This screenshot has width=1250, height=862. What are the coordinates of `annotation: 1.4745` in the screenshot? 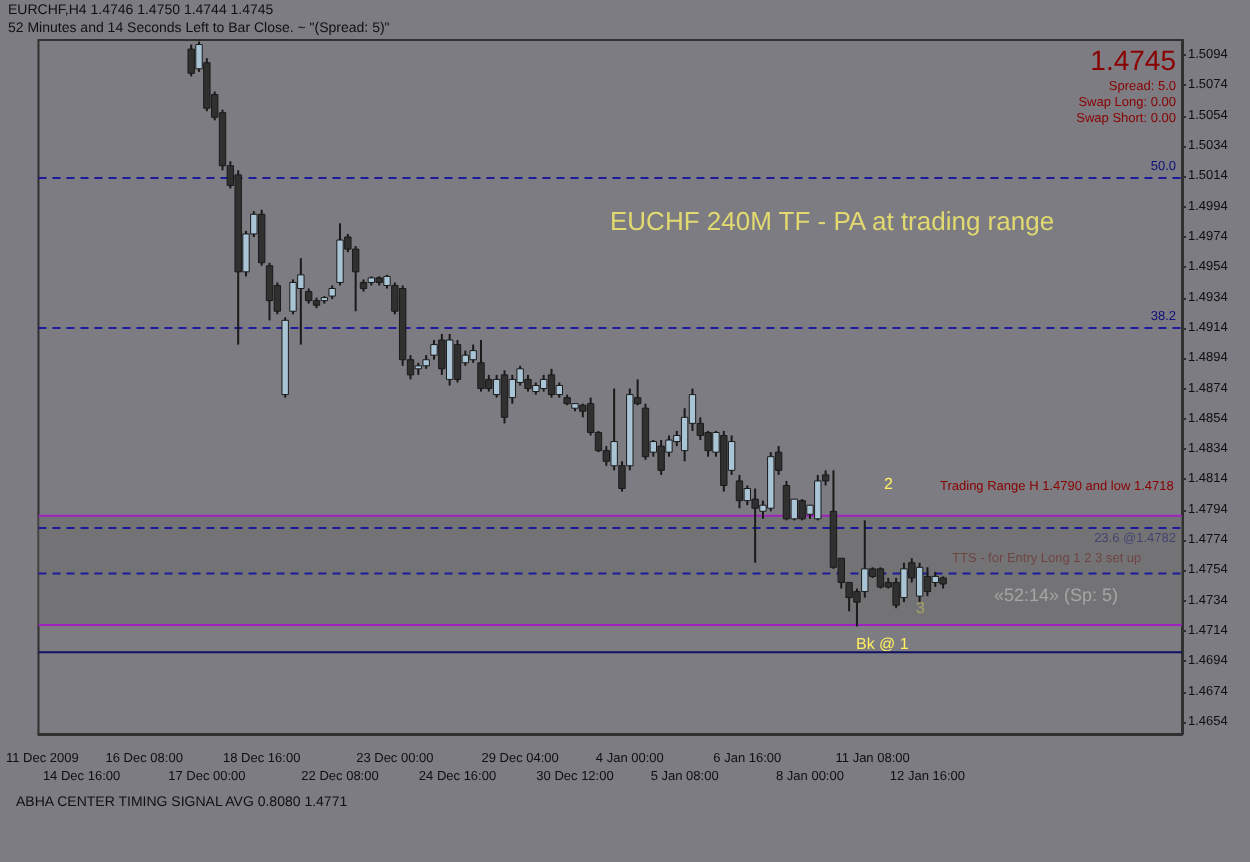 It's located at (1133, 60).